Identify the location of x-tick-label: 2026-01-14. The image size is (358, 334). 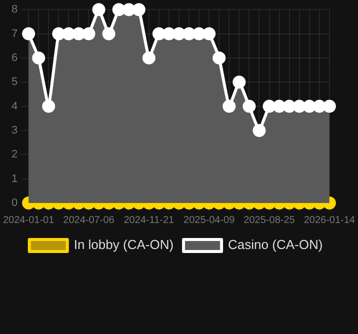
(330, 220).